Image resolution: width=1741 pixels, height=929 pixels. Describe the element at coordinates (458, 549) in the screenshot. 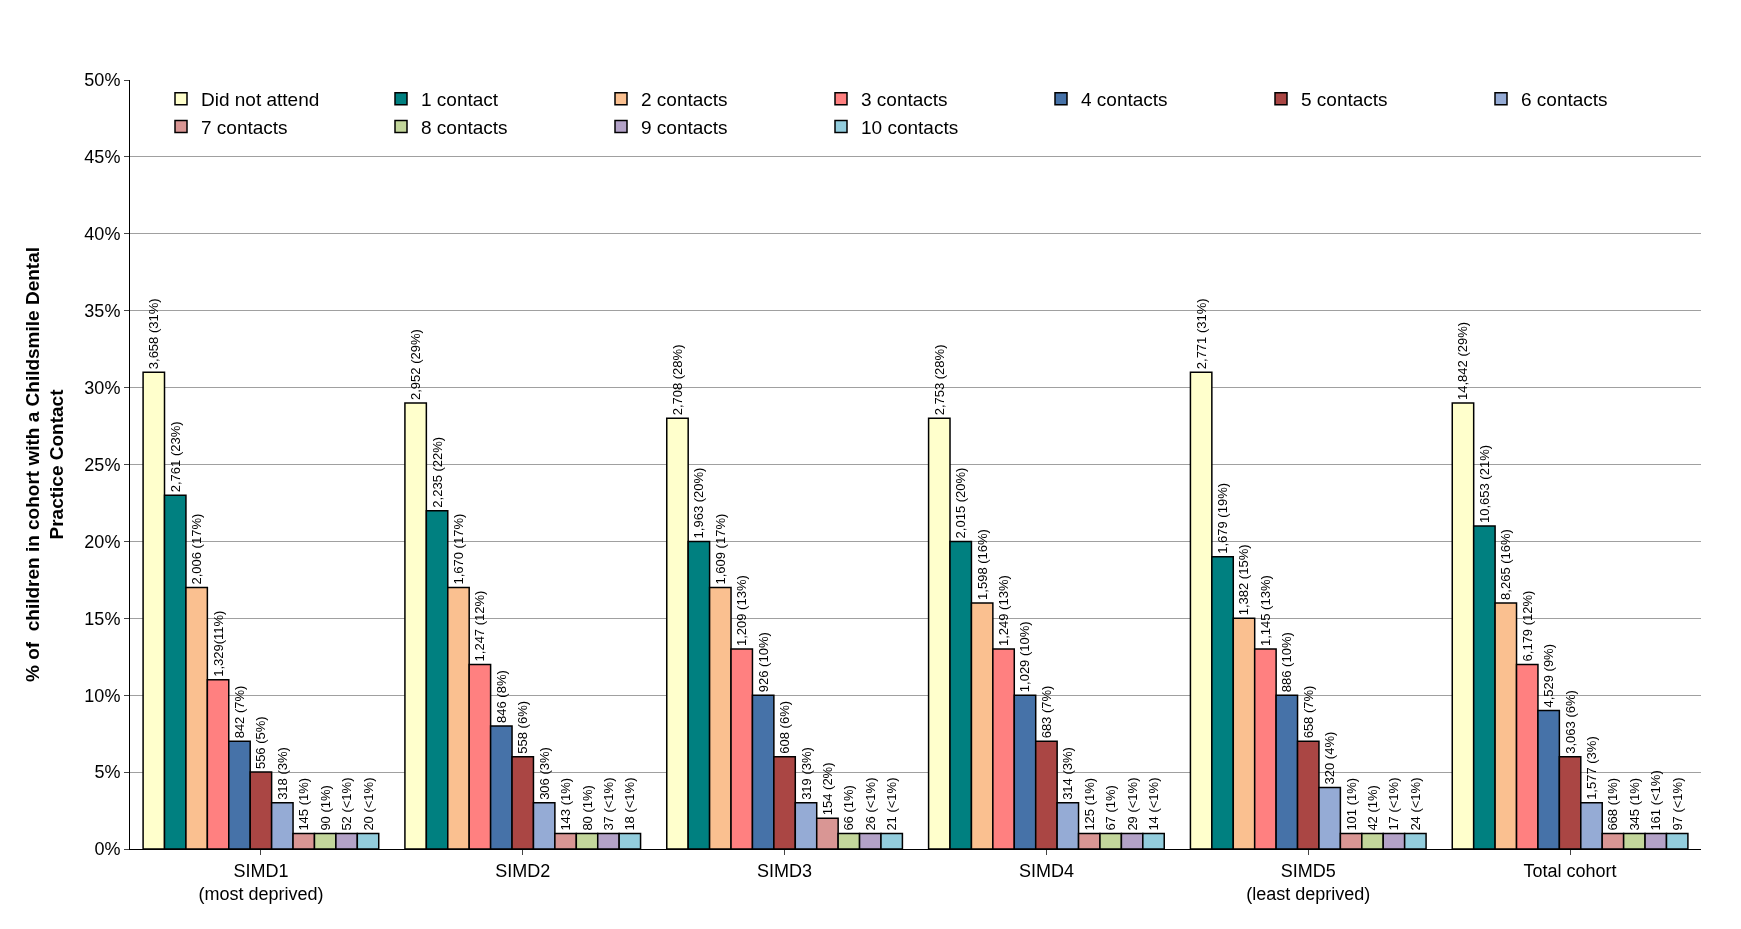

I see `data-label: 1,670 (17%)` at that location.